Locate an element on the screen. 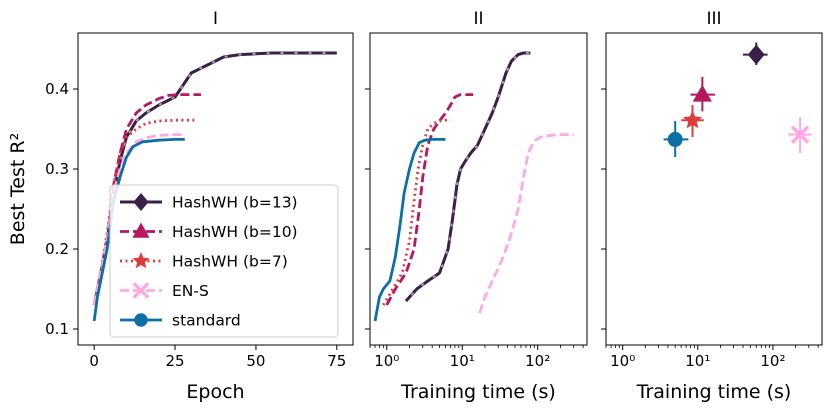 The height and width of the screenshot is (415, 830). panel-ii-series-hashwh-b-13-dots is located at coordinates (468, 177).